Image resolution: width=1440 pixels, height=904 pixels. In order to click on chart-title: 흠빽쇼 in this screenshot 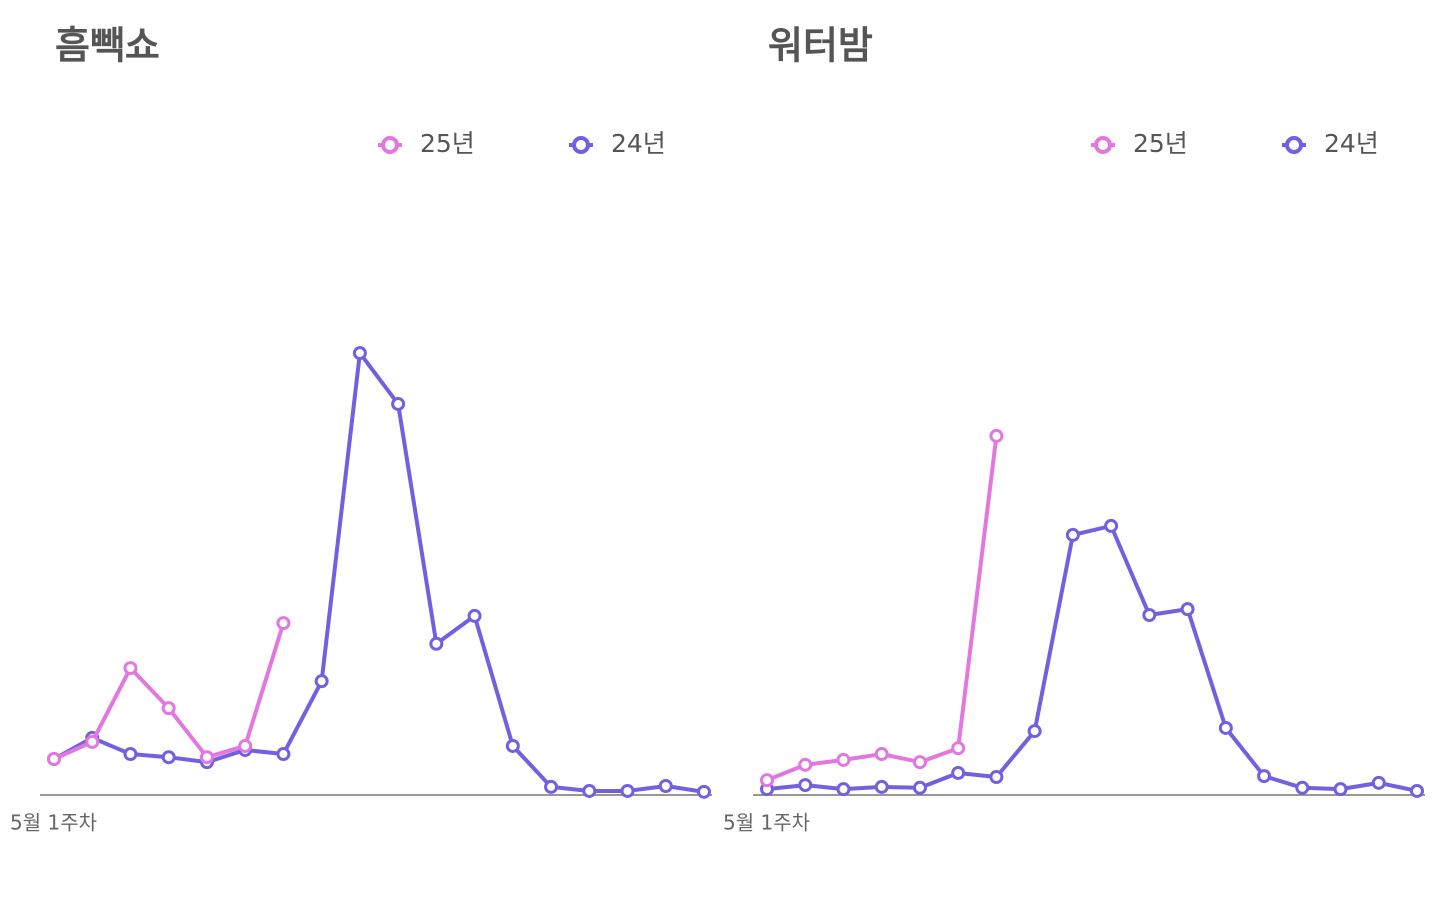, I will do `click(107, 46)`.